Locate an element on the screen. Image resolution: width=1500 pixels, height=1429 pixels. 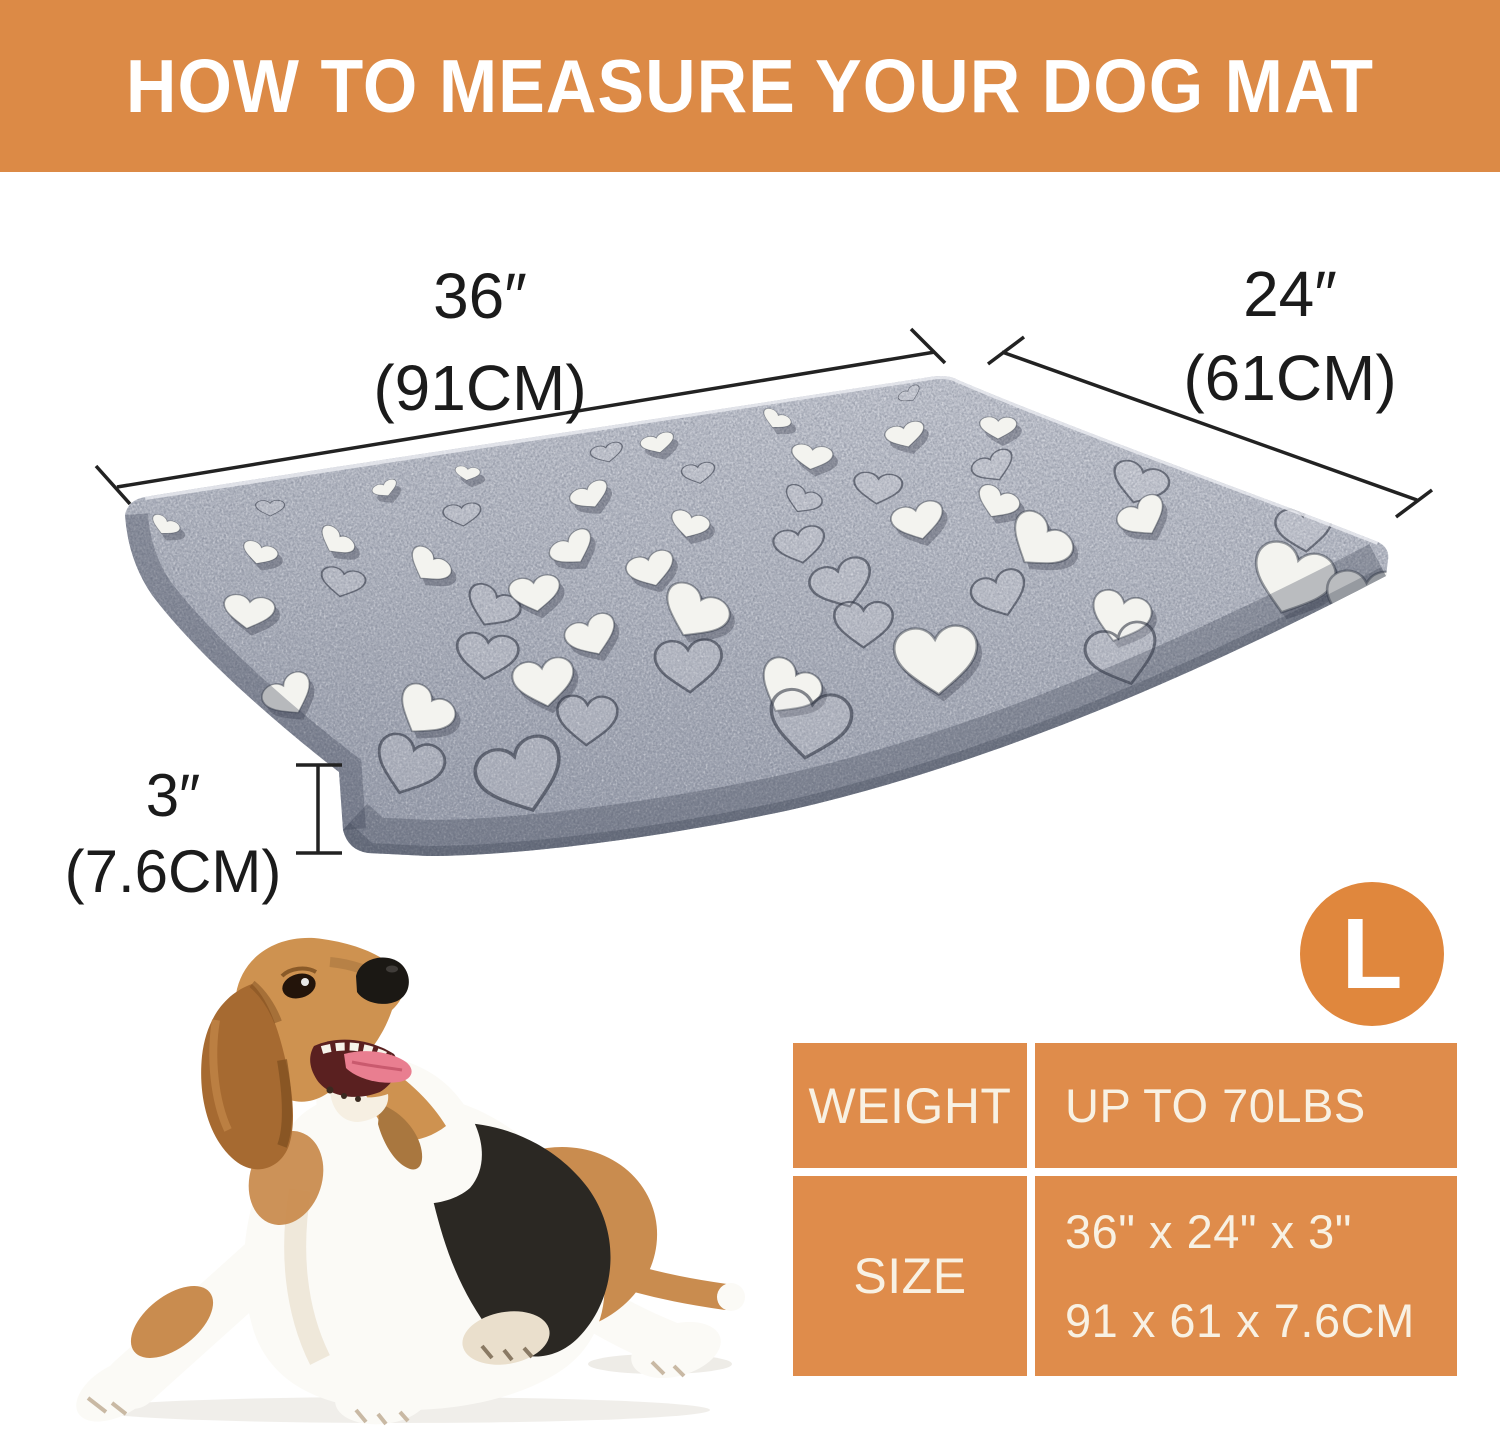
size-badge: L is located at coordinates (1372, 954).